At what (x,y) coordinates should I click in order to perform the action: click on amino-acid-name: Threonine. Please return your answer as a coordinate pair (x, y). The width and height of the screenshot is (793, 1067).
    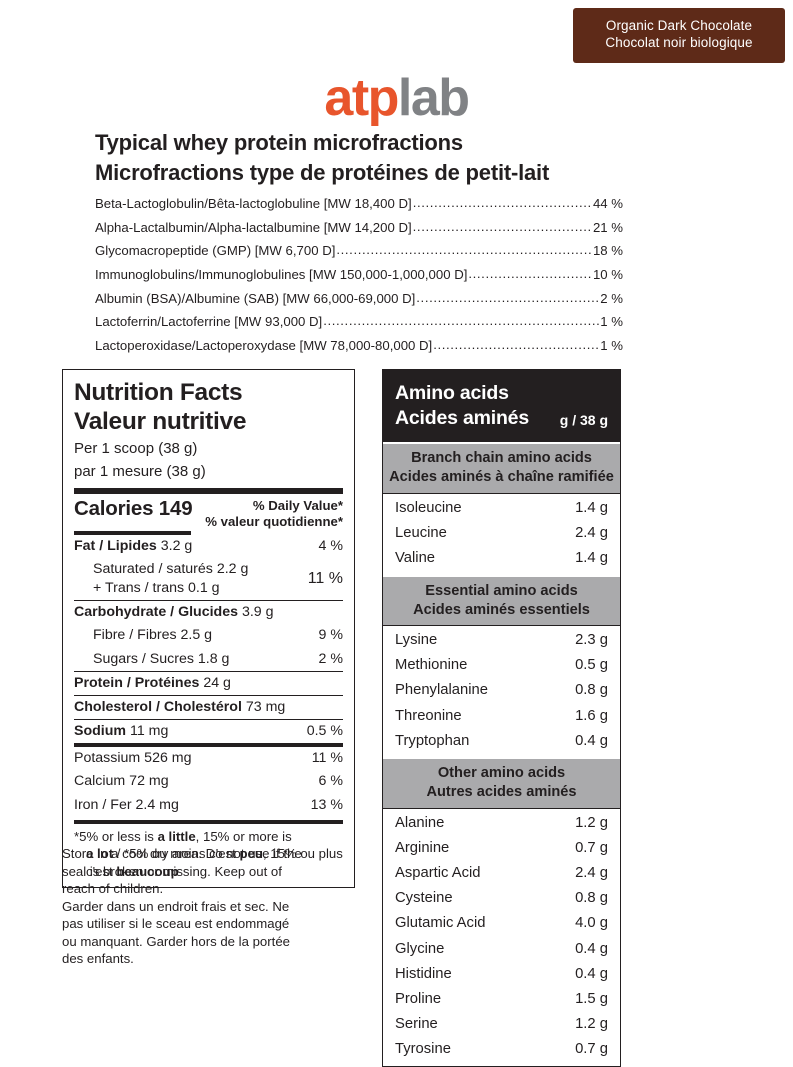
    Looking at the image, I should click on (428, 715).